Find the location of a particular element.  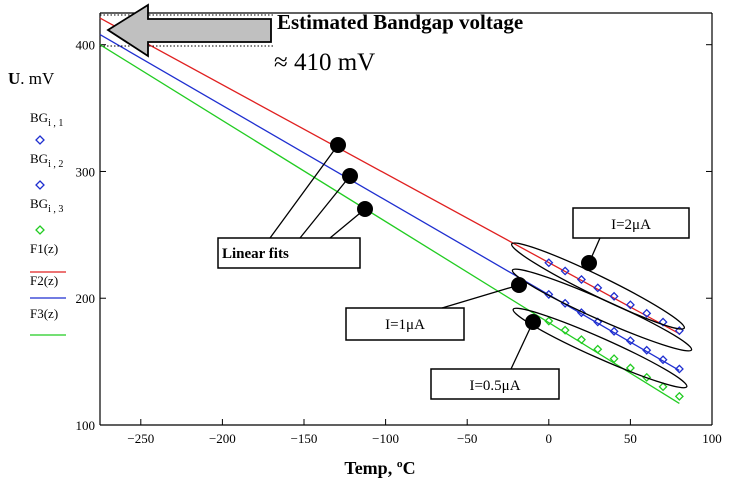

ellipse-05ua is located at coordinates (600, 348).